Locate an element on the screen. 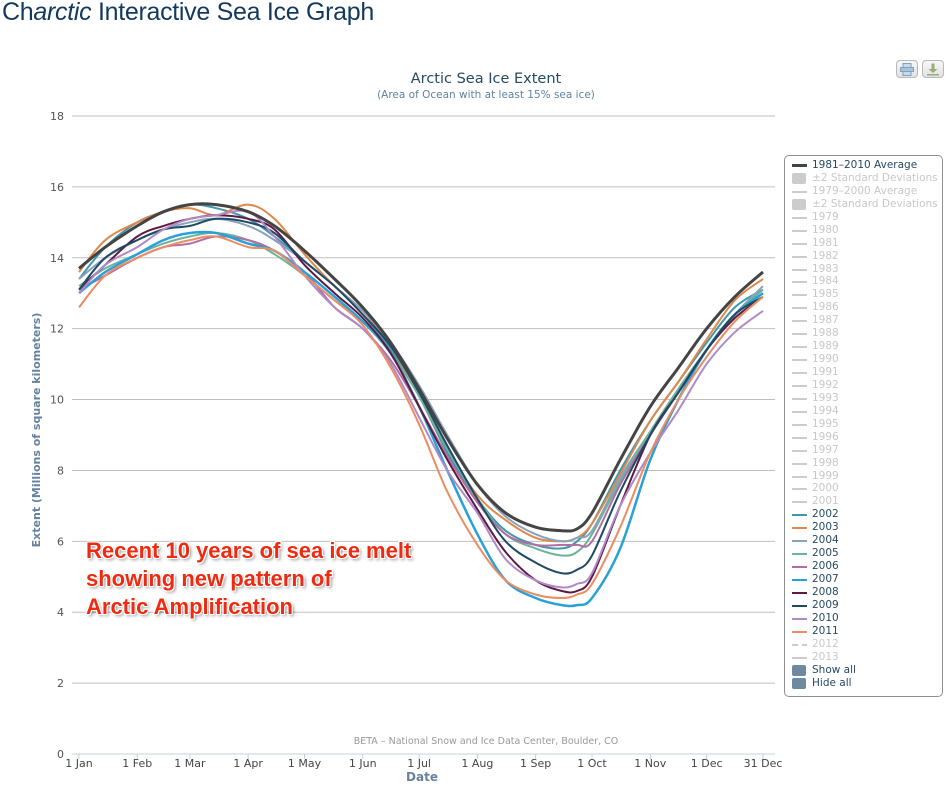 This screenshot has width=950, height=790. legend-item: 2010 is located at coordinates (863, 618).